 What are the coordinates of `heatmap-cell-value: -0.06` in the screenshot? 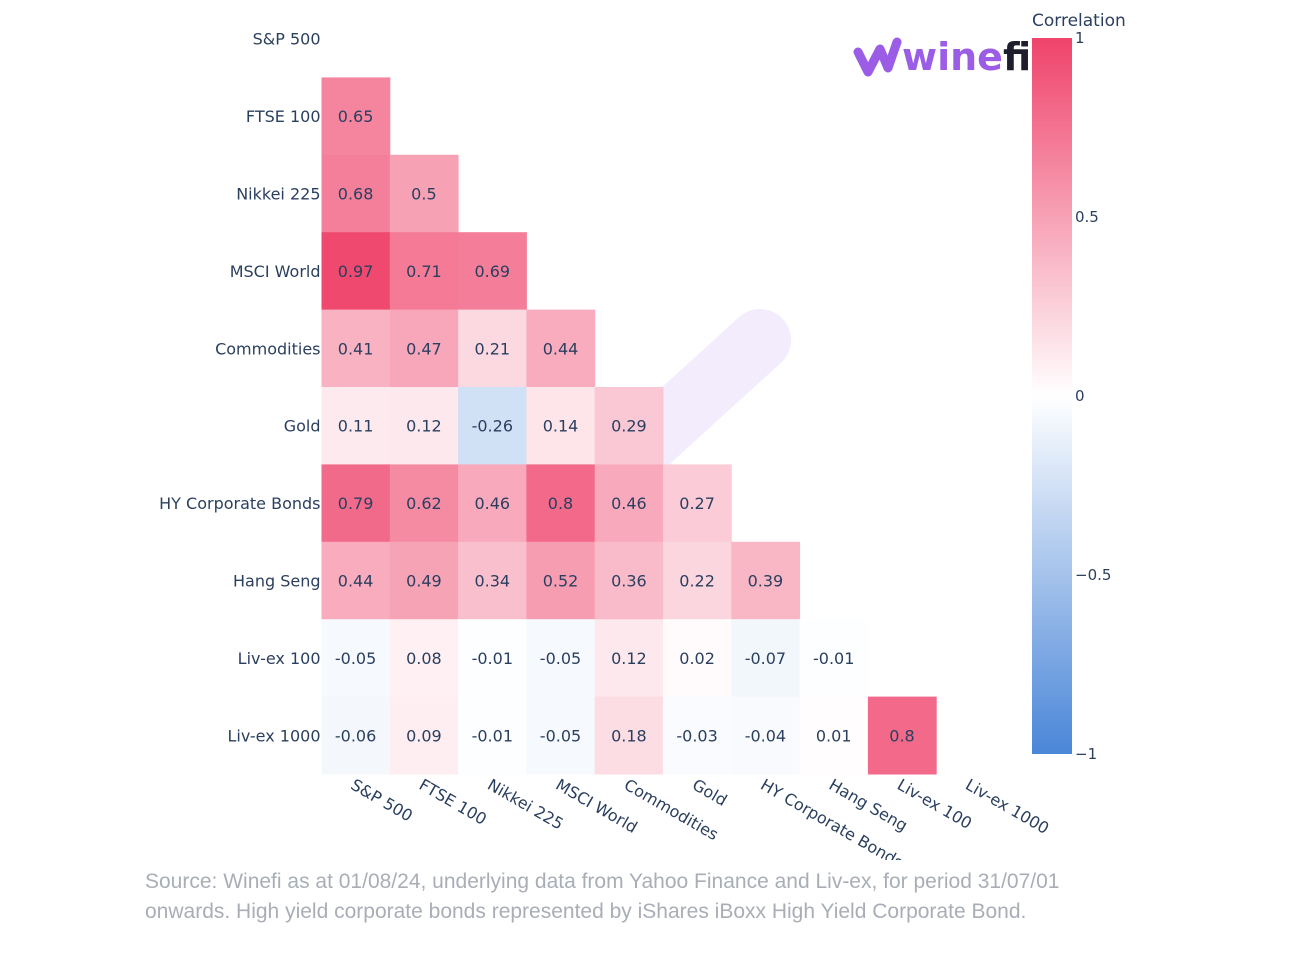 It's located at (355, 735).